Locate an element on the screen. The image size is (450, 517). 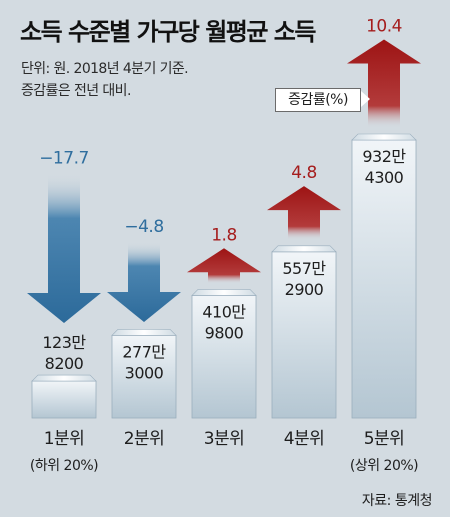
change-label: 10.4 is located at coordinates (384, 27).